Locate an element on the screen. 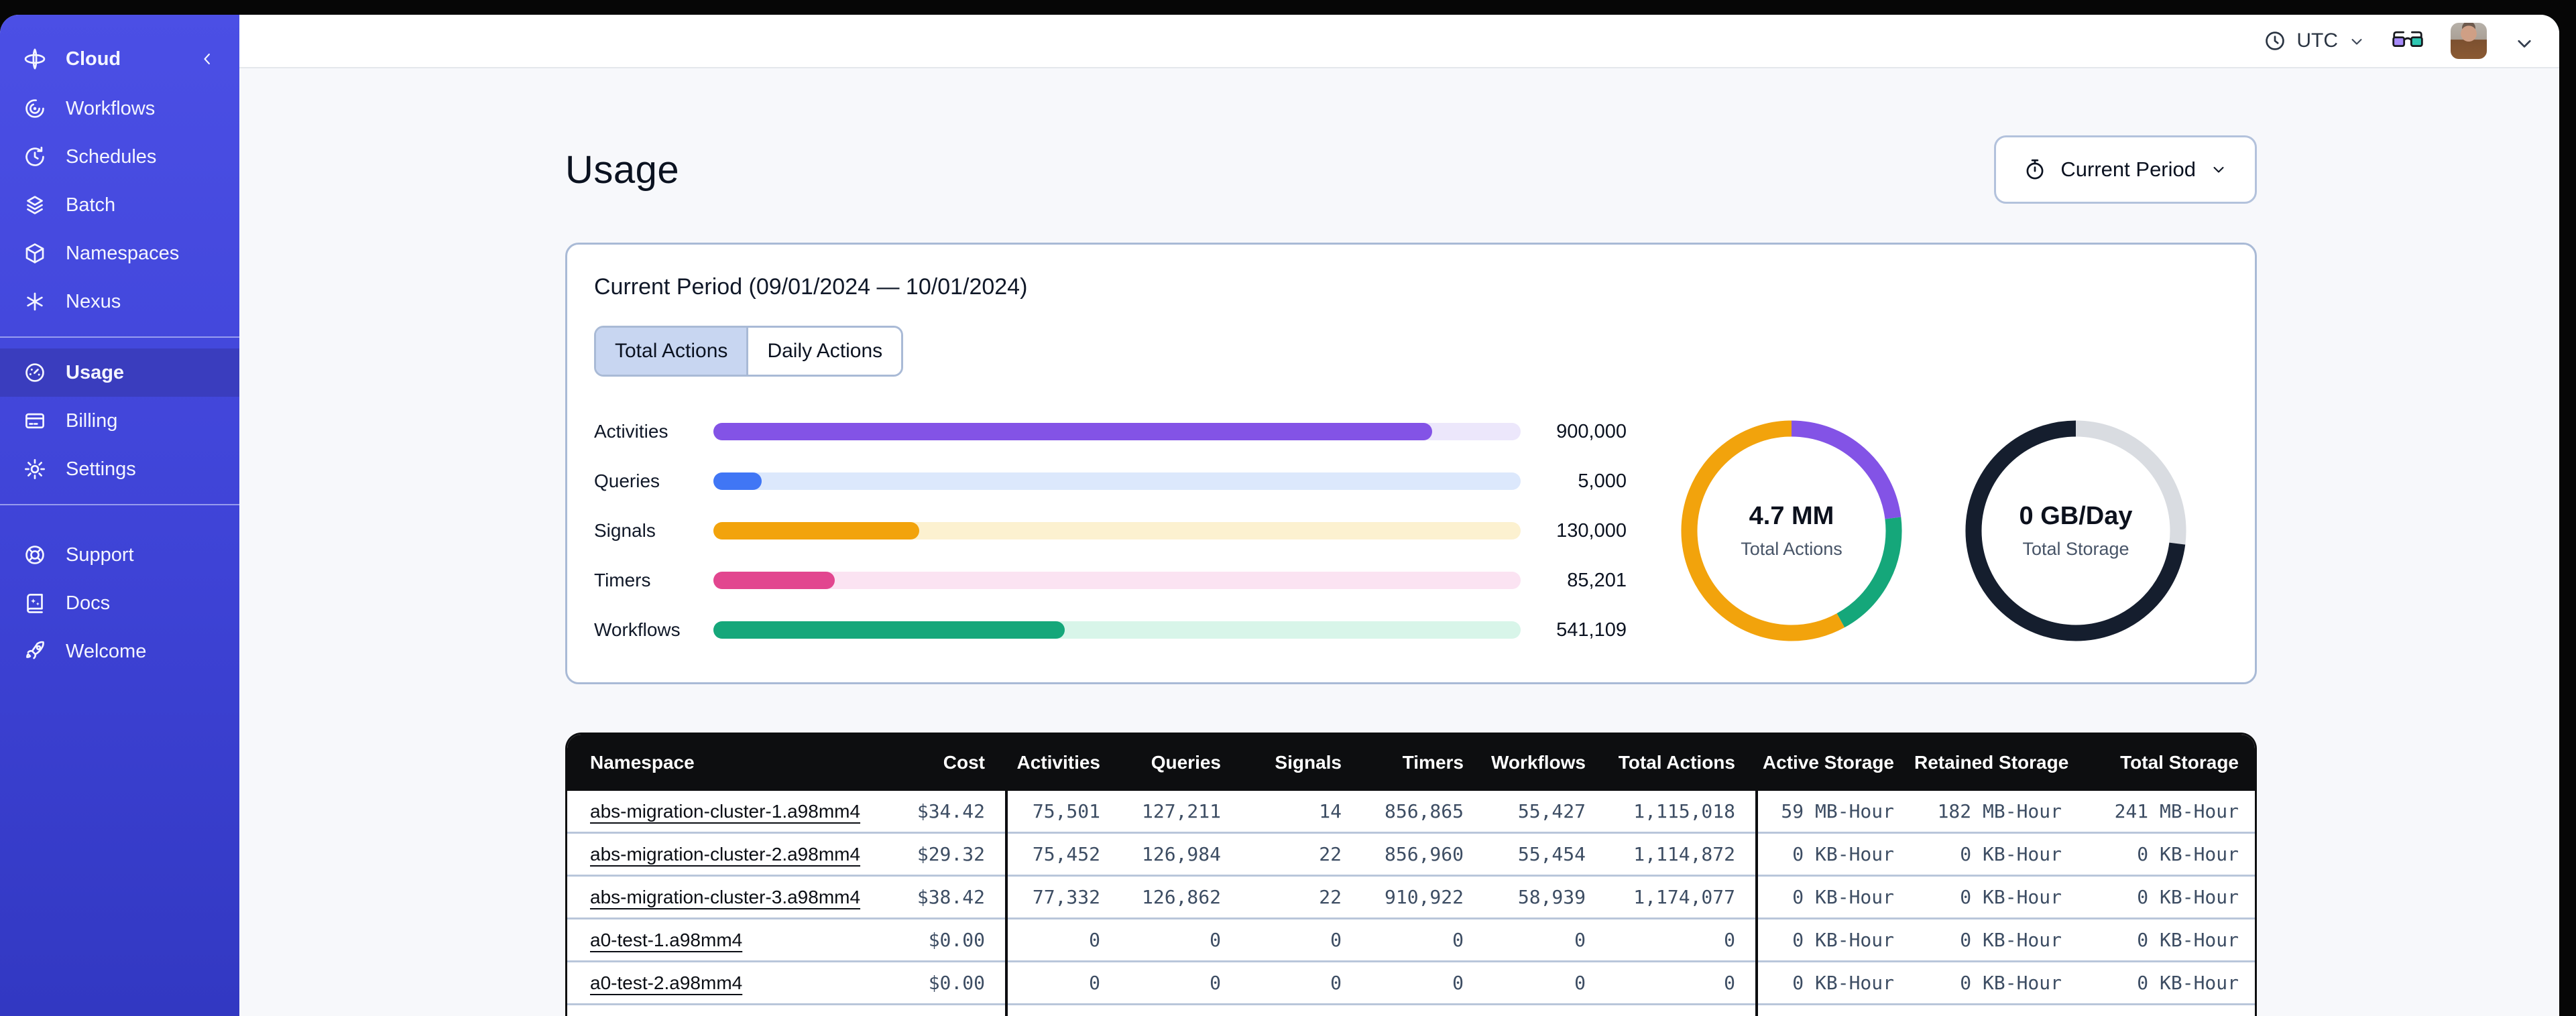 Image resolution: width=2576 pixels, height=1016 pixels. bar-track is located at coordinates (1117, 630).